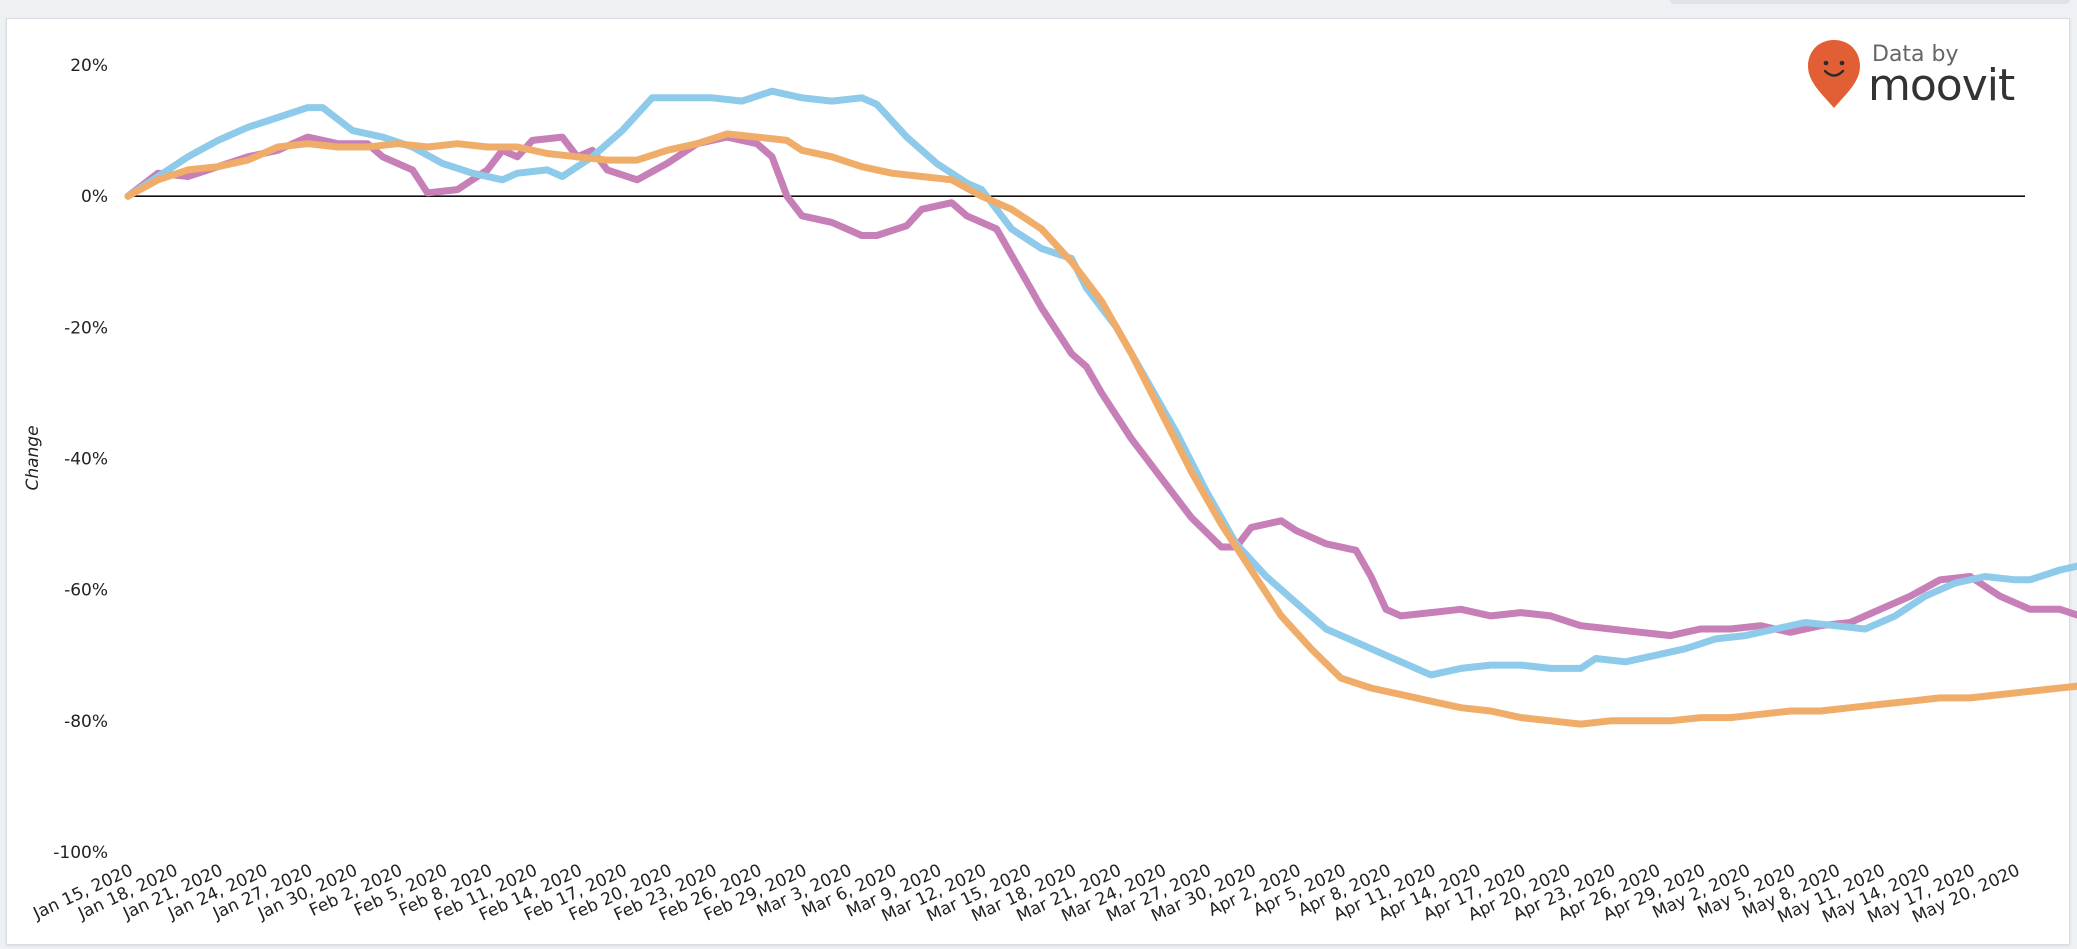 The height and width of the screenshot is (949, 2077). Describe the element at coordinates (1915, 54) in the screenshot. I see `brand-top-label: Data by` at that location.